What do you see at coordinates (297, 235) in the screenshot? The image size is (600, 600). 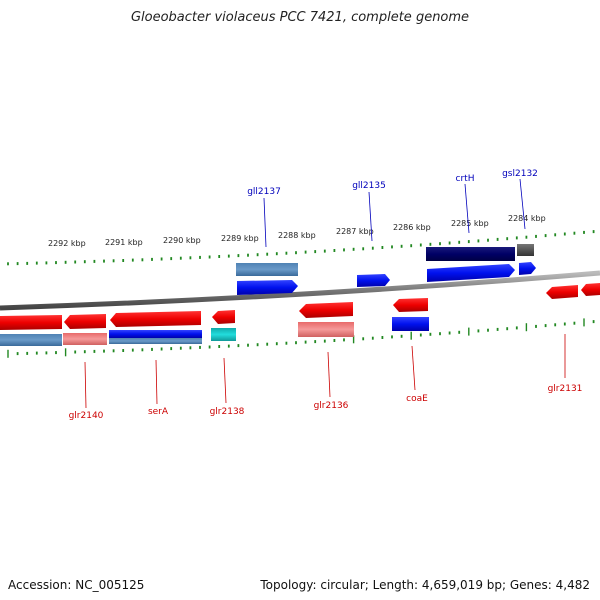 I see `scale-label: 2288 kbp` at bounding box center [297, 235].